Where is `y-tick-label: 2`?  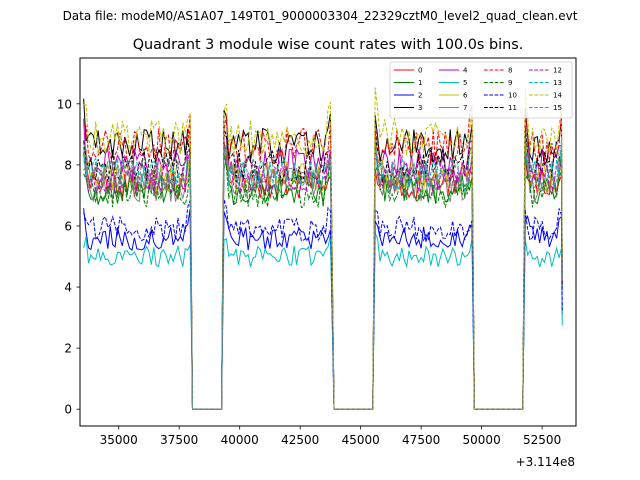
y-tick-label: 2 is located at coordinates (68, 349).